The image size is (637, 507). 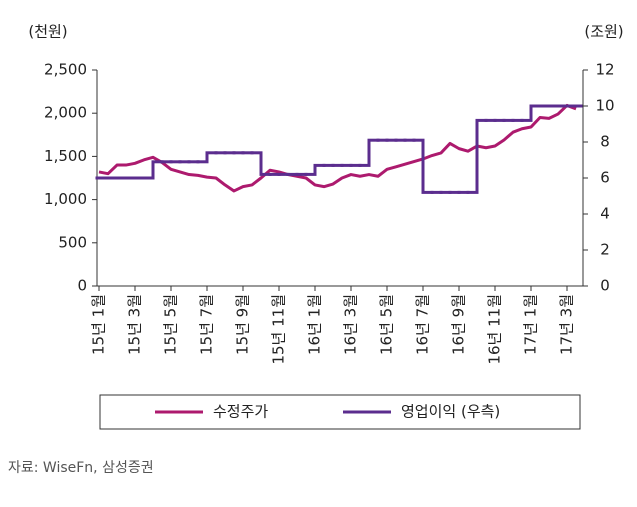 I want to click on y-axis-label: (천원), so click(x=47, y=32).